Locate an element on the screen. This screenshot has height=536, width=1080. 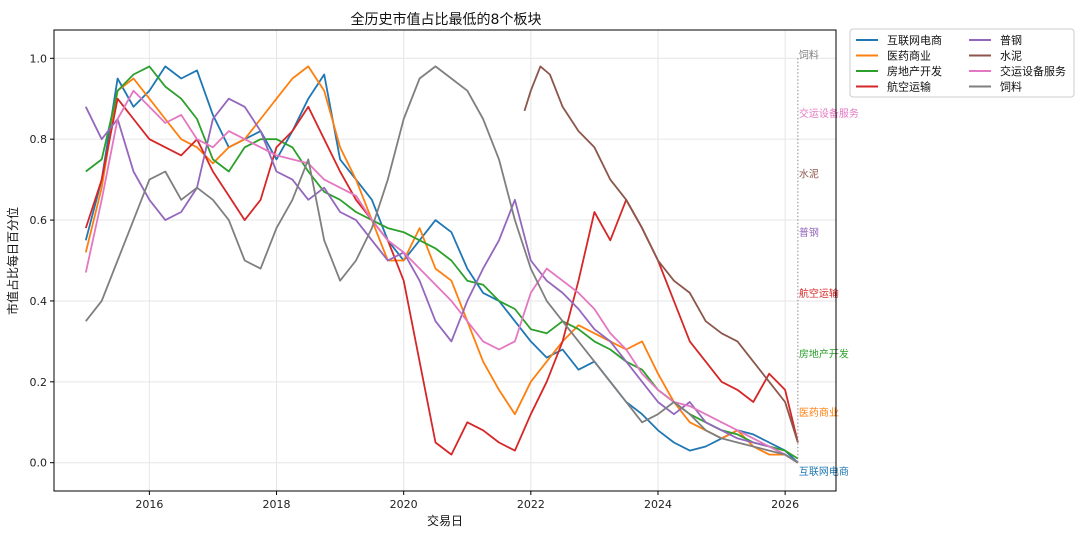
legend-label-4: 普钢 is located at coordinates (1011, 40).